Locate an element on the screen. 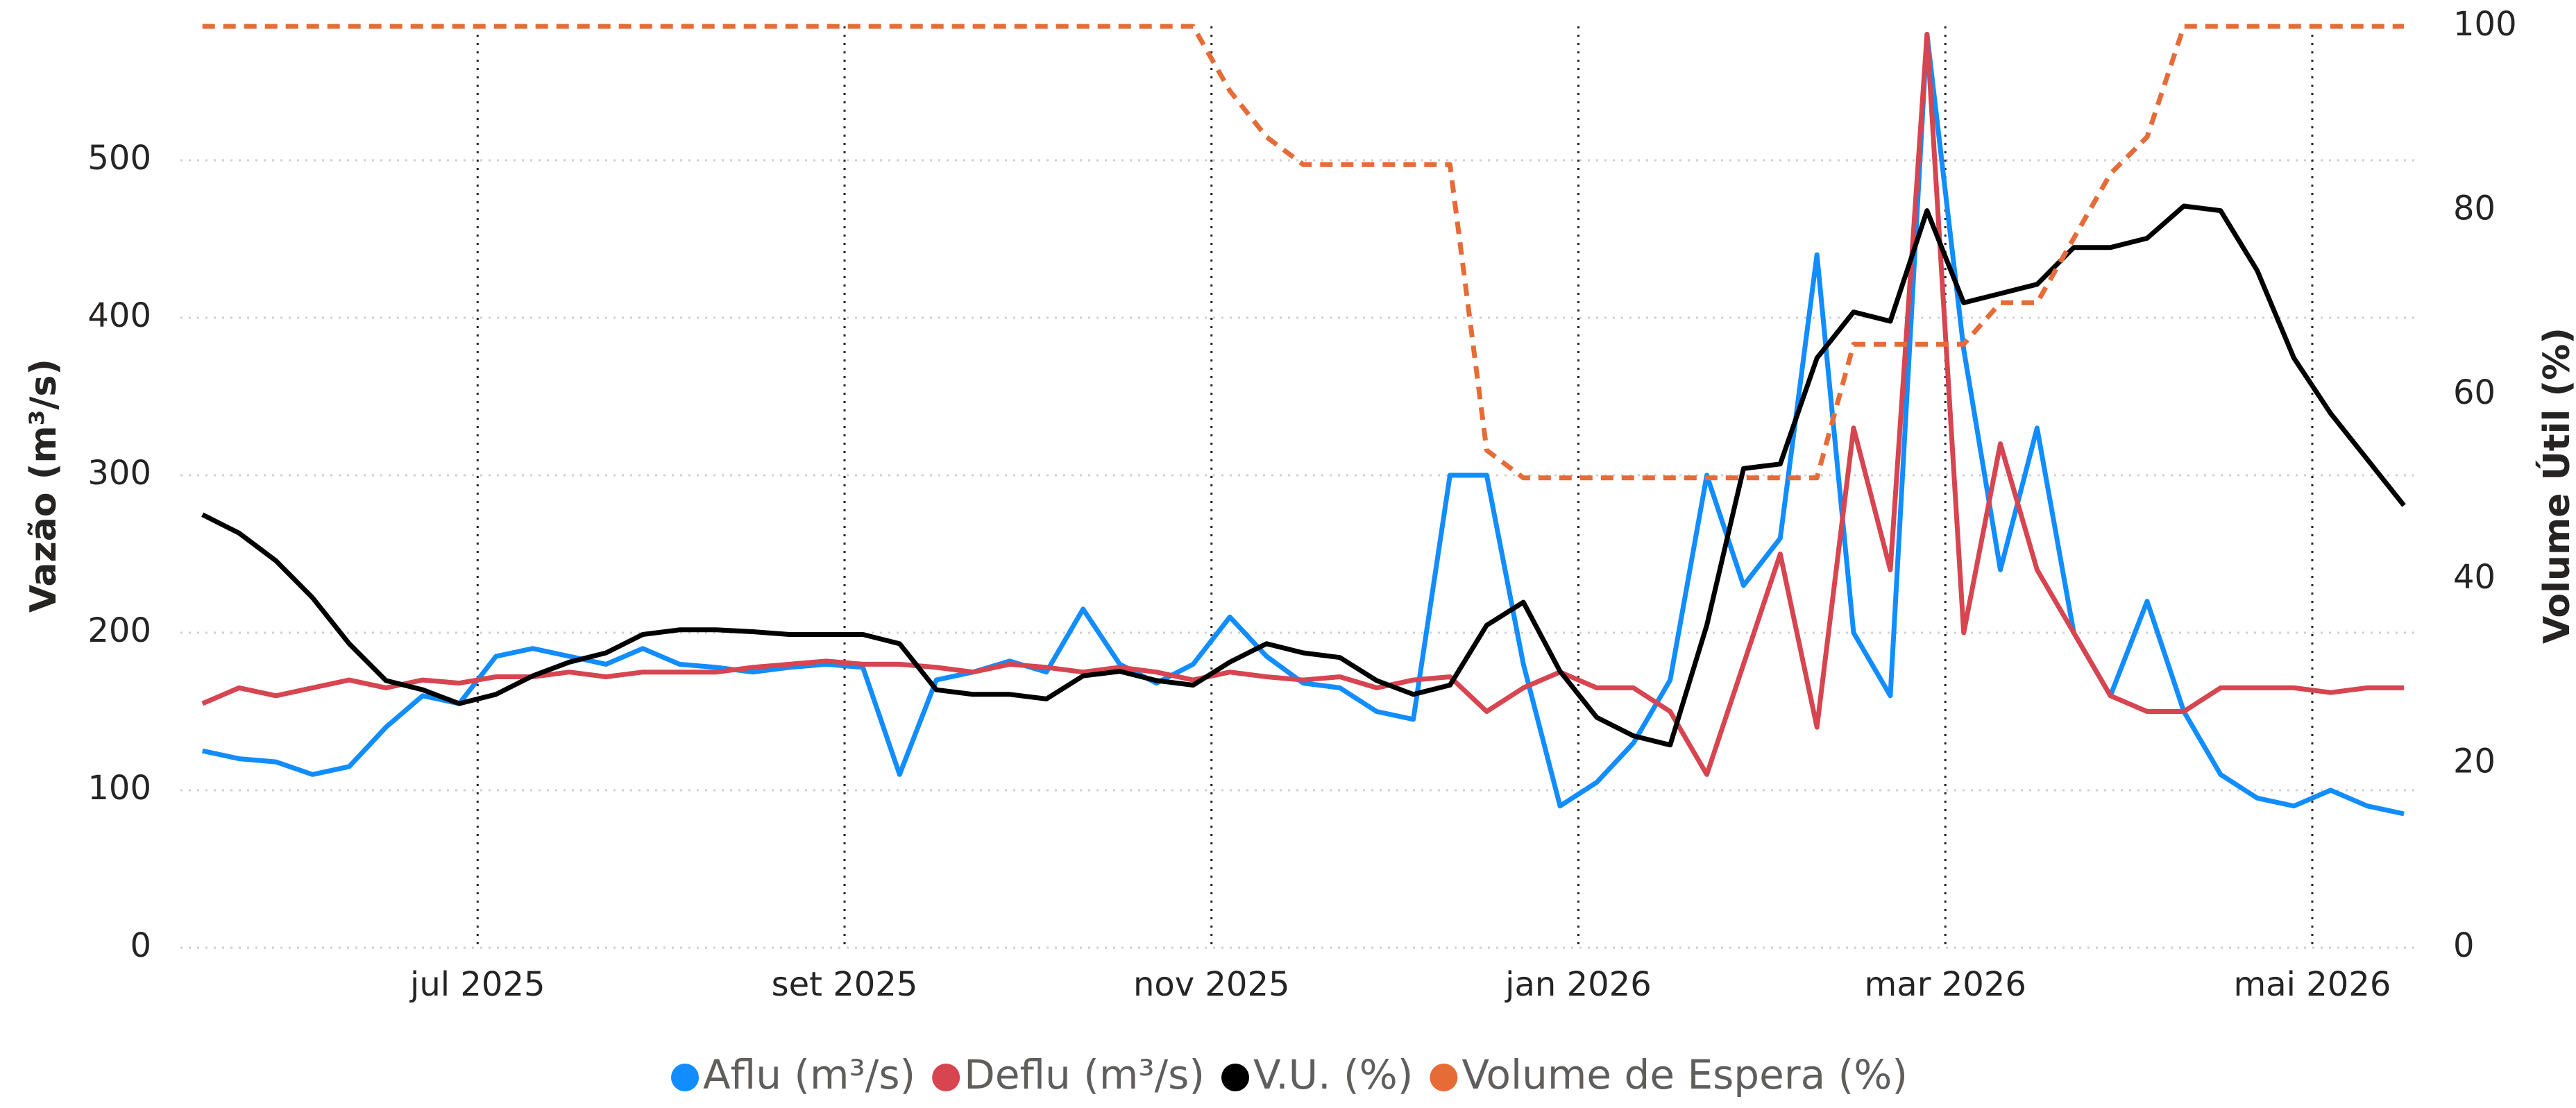 Image resolution: width=2576 pixels, height=1108 pixels. y2-tick-label: 20 is located at coordinates (2475, 762).